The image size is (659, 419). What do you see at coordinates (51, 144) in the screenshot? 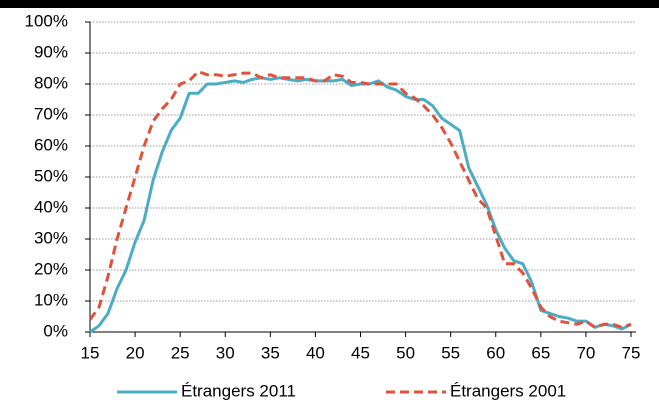
I see `y-tick-label: 60%` at bounding box center [51, 144].